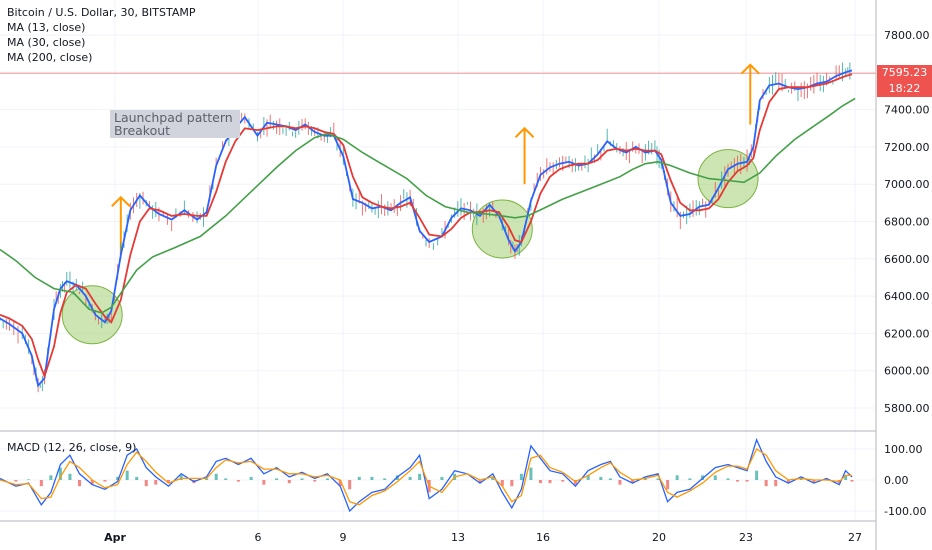  I want to click on macd-title: MACD (12, 26, close, 9), so click(72, 447).